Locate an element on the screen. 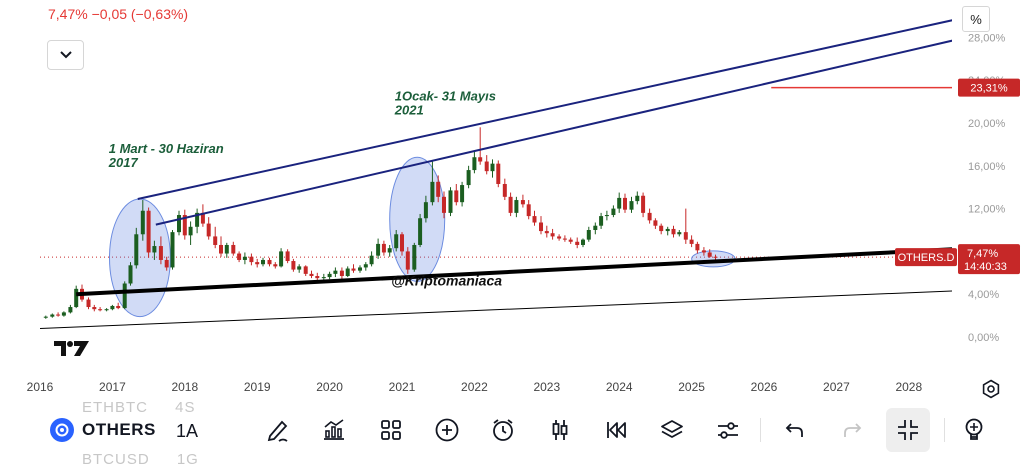 The height and width of the screenshot is (468, 1024). countdown-label: 14:40:33 is located at coordinates (985, 267).